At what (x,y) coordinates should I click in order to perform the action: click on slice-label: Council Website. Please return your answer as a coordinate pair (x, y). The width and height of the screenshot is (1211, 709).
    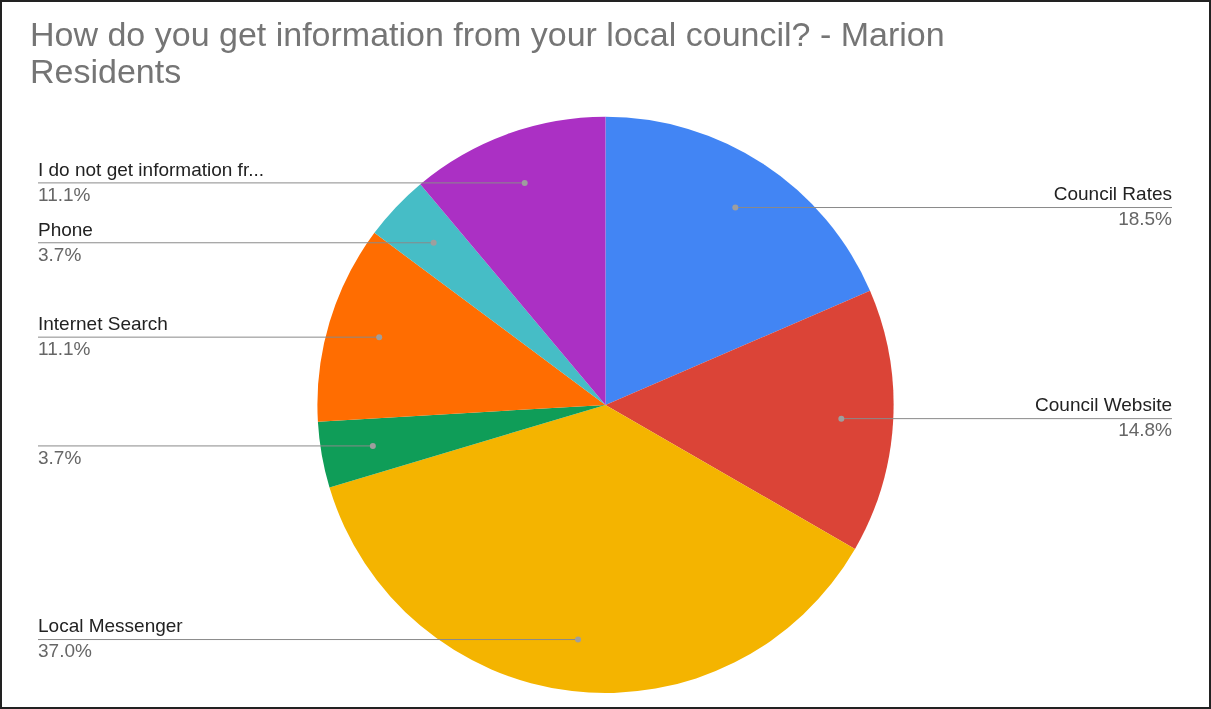
    Looking at the image, I should click on (1103, 405).